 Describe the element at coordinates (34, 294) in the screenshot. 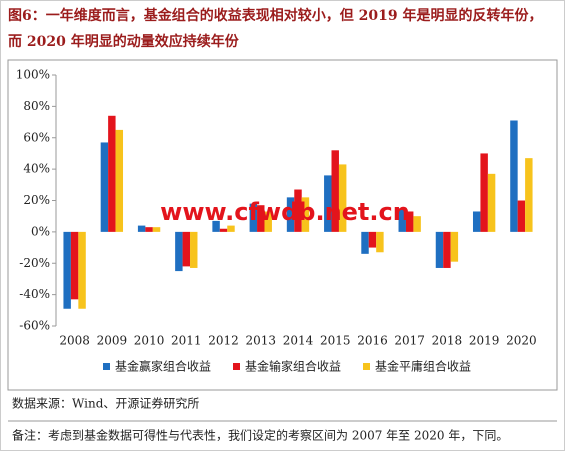

I see `y-tick-label: -40%` at that location.